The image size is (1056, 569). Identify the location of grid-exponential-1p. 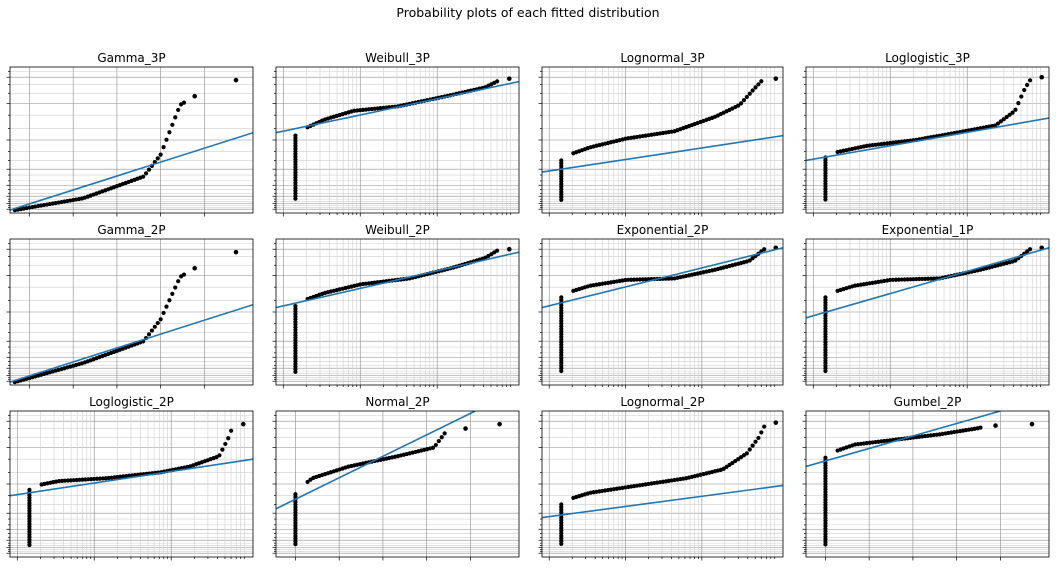
(927, 312).